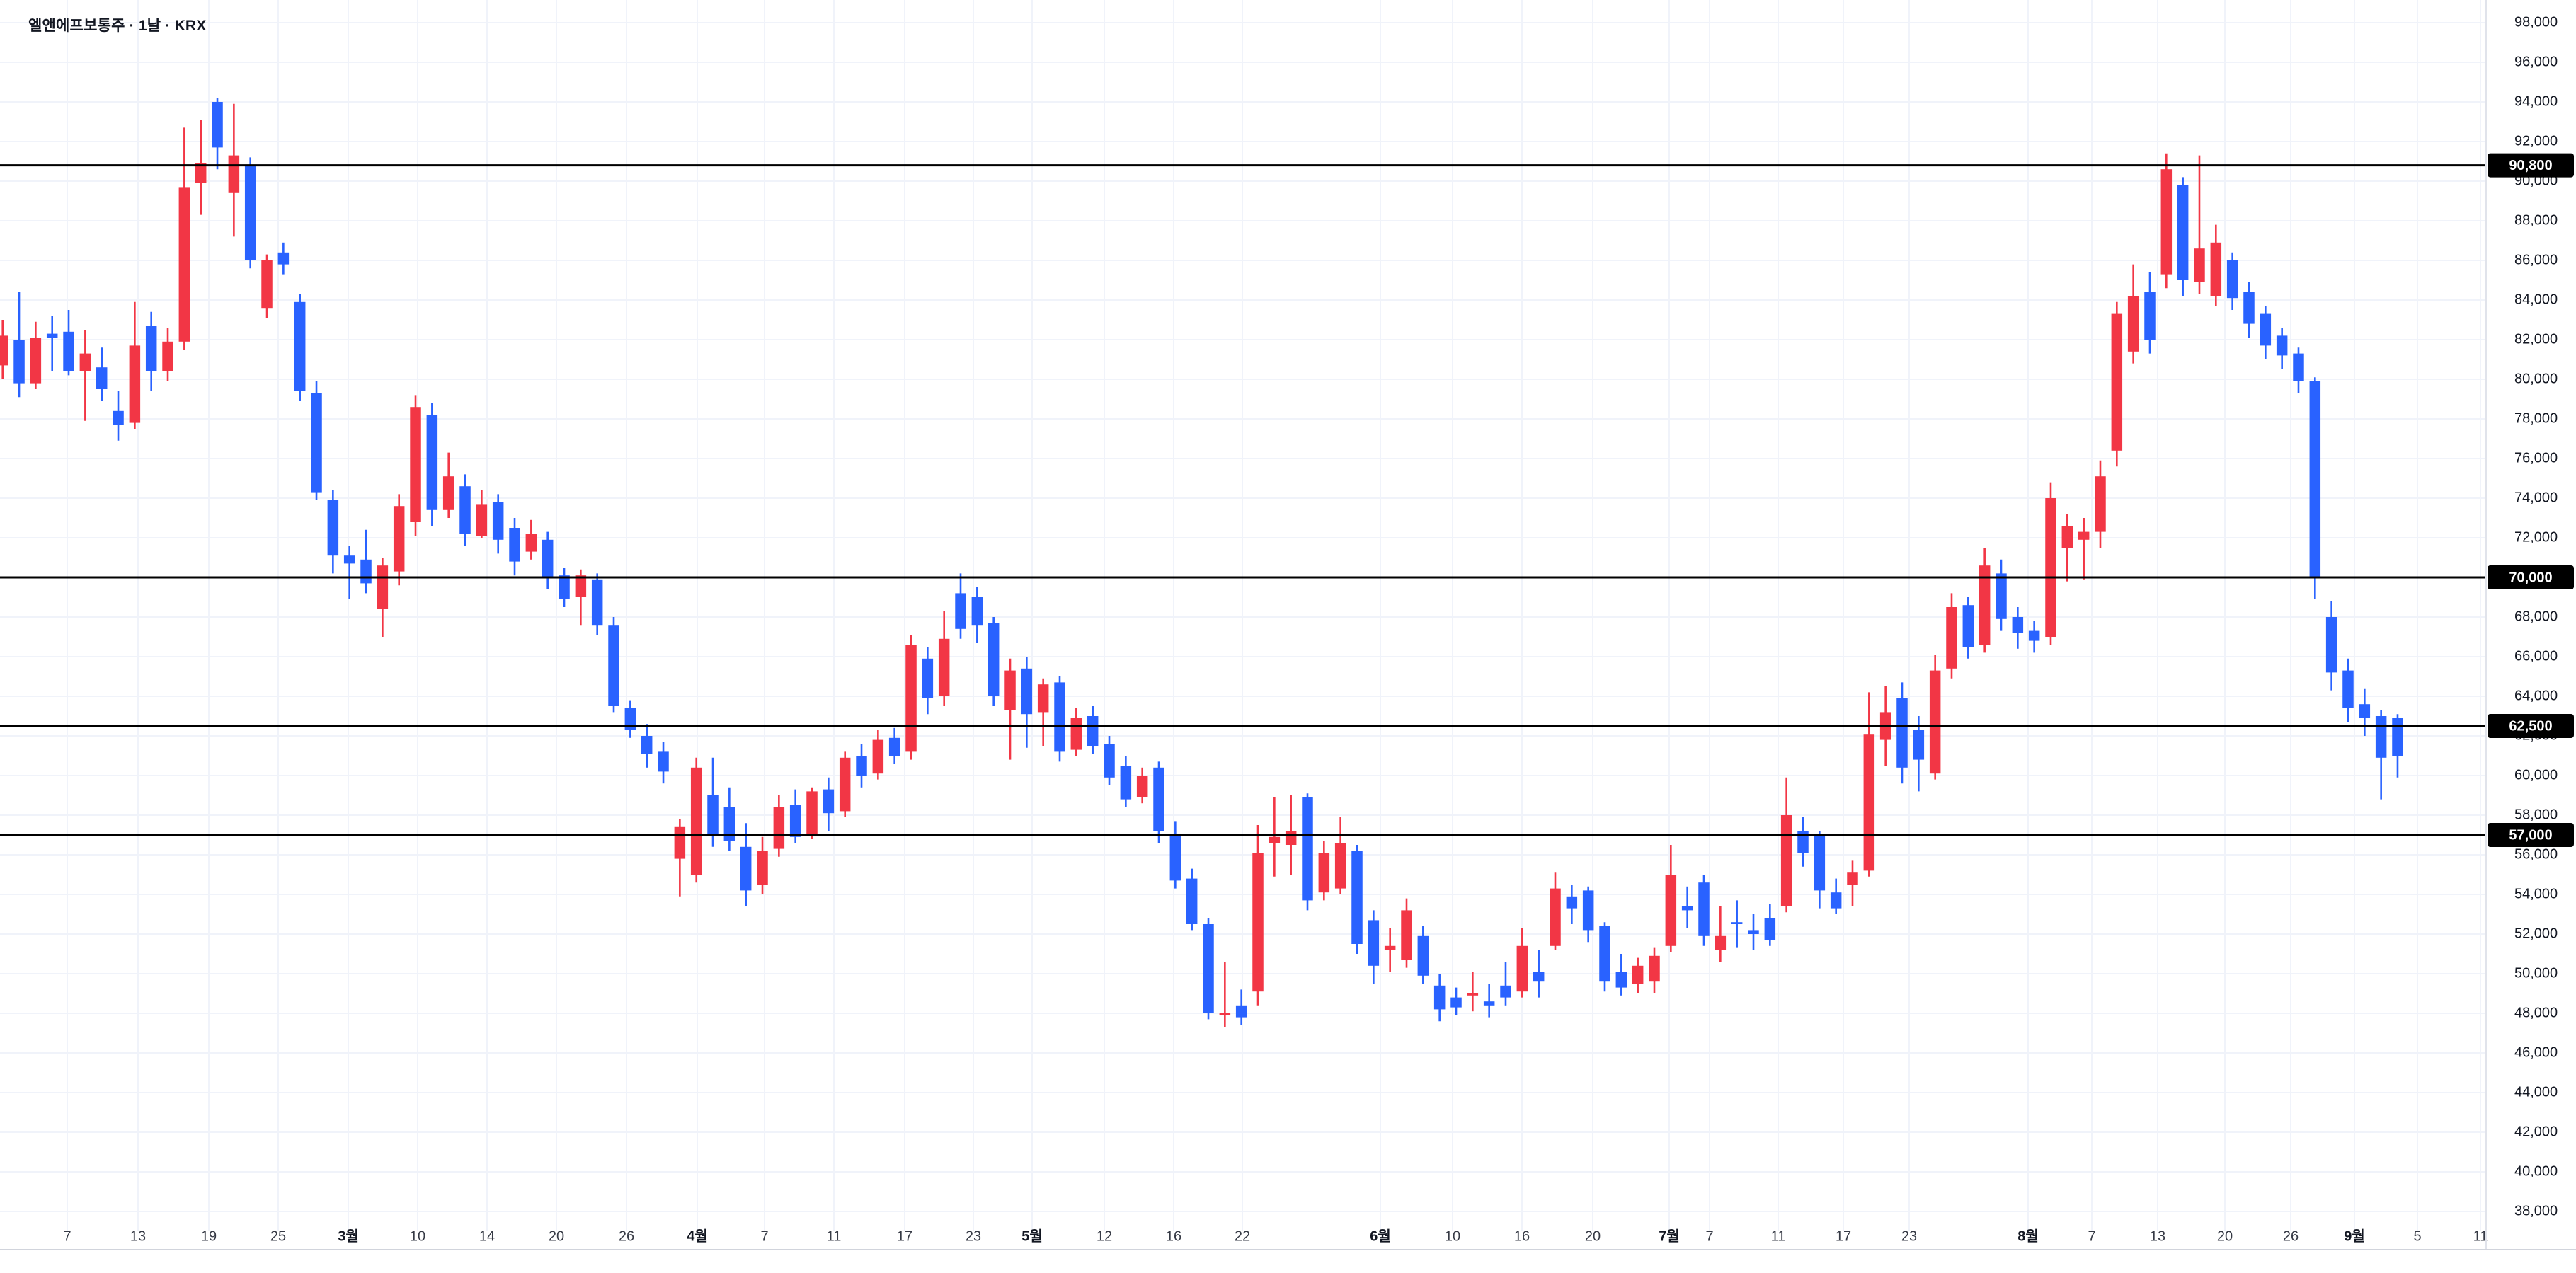  I want to click on month-label: 7월, so click(1669, 1236).